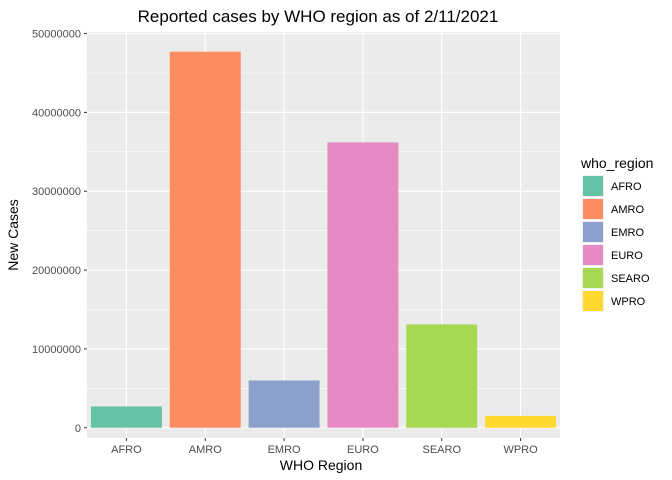  What do you see at coordinates (324, 447) in the screenshot?
I see `x-axis: AFRO AMRO EMRO EURO SEARO WPRO` at bounding box center [324, 447].